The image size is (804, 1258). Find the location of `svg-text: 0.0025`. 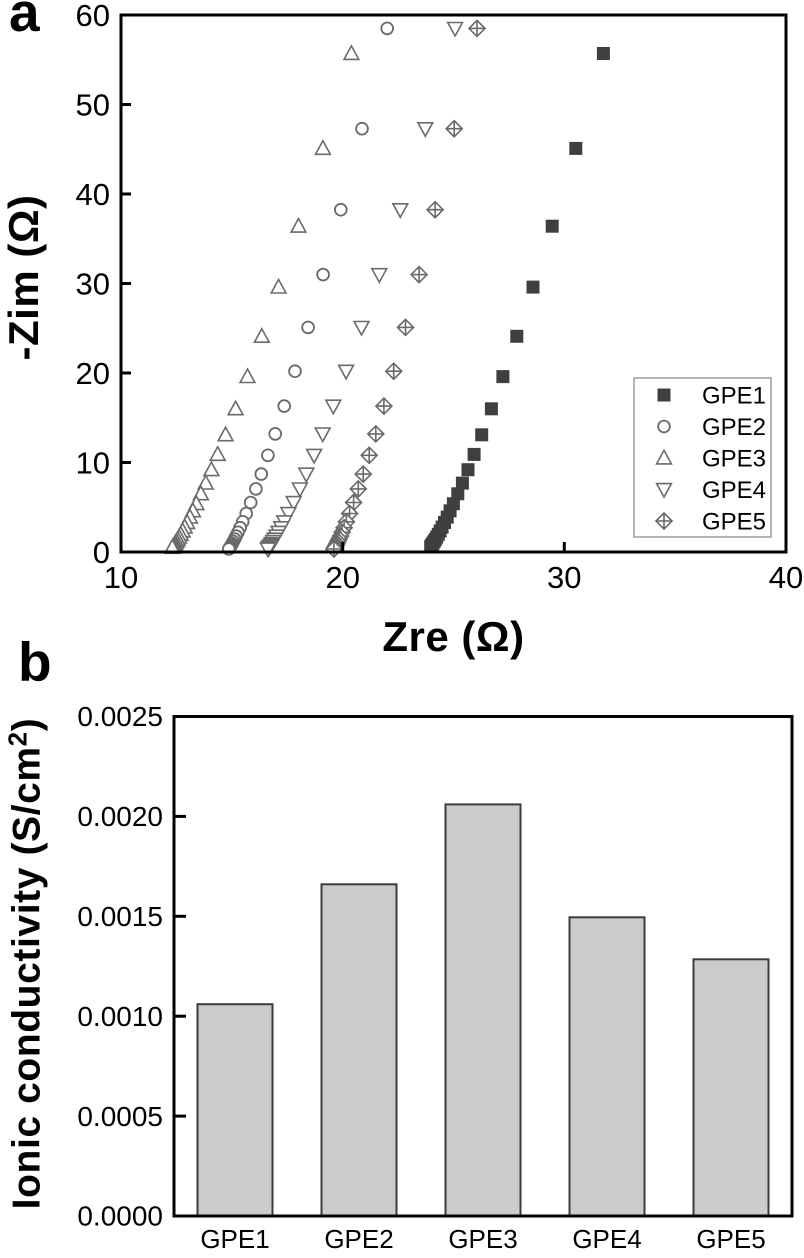

svg-text: 0.0025 is located at coordinates (120, 716).